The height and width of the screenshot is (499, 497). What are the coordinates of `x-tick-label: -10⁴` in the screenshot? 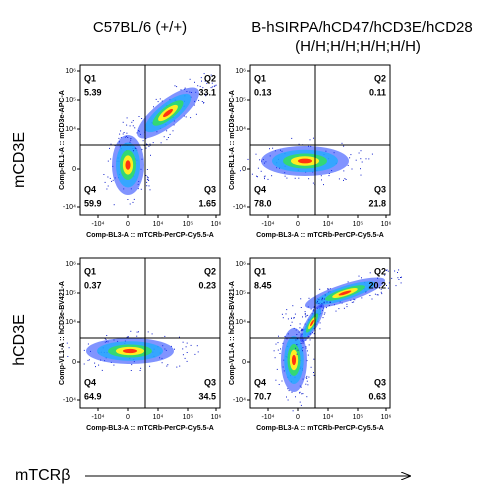 It's located at (97, 224).